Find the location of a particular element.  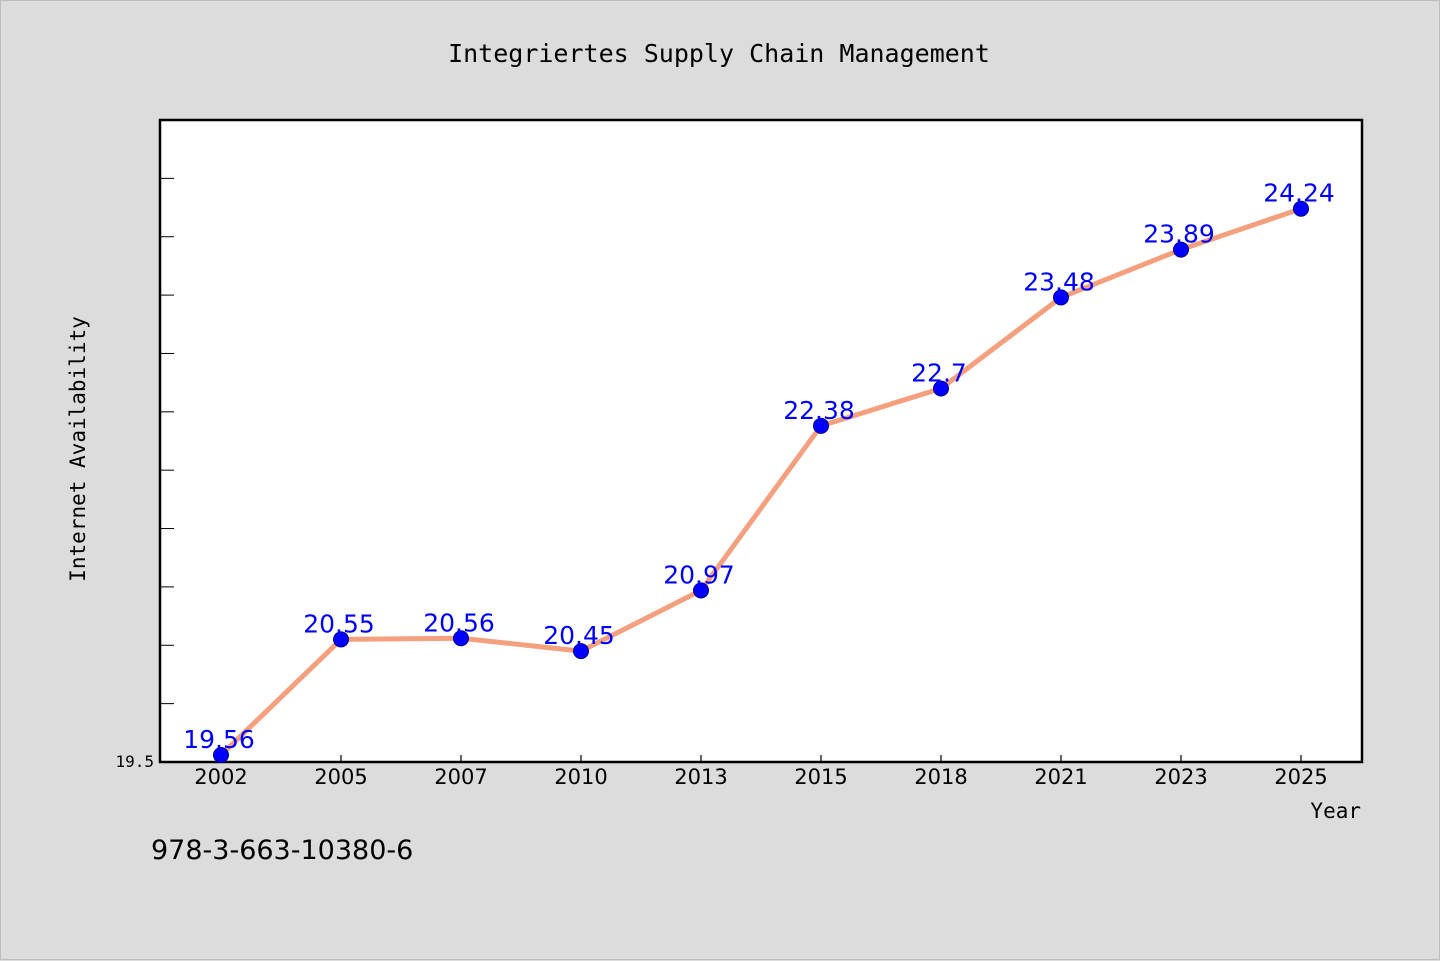

data-label: 22.7 is located at coordinates (939, 372).